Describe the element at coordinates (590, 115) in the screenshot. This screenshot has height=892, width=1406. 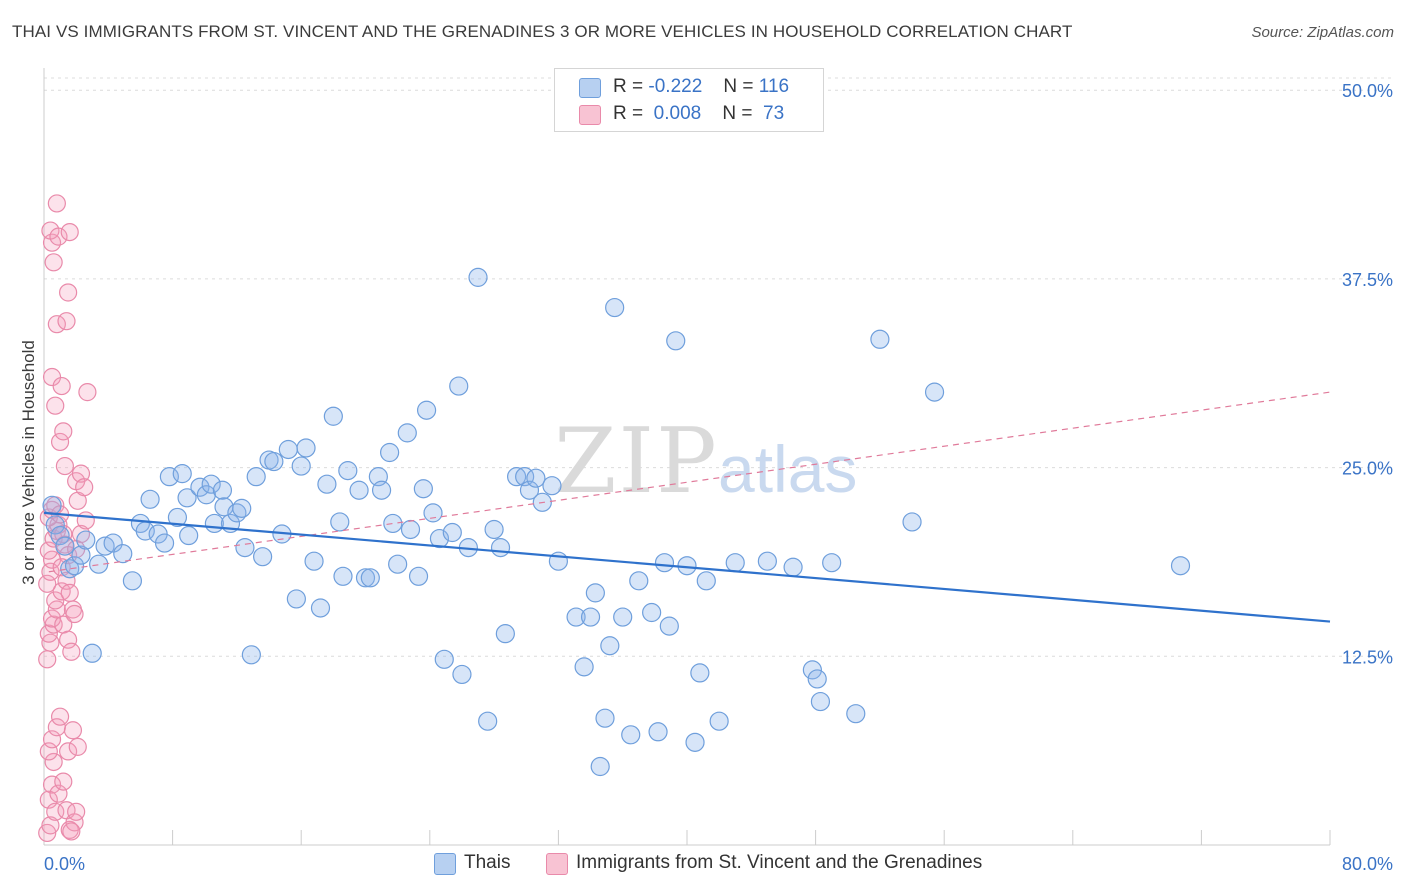
I see `legend-swatch-svg` at that location.